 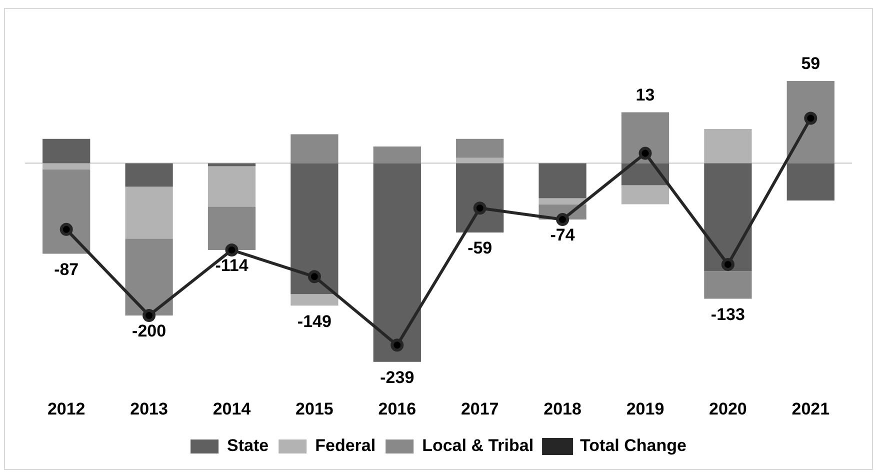 I want to click on x-tick-label: 2013, so click(x=149, y=408).